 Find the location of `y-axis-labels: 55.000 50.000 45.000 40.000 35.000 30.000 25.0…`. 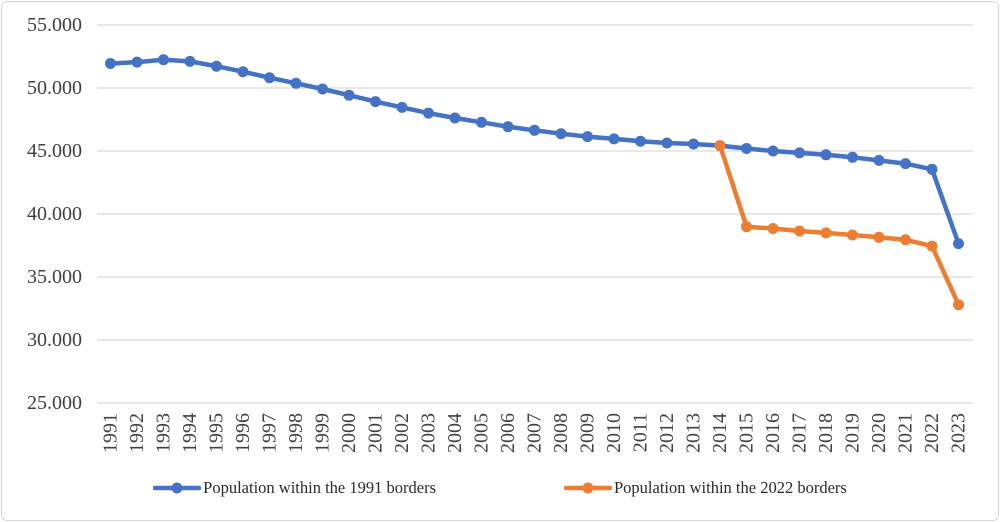

y-axis-labels: 55.000 50.000 45.000 40.000 35.000 30.000 25.0… is located at coordinates (54, 214).